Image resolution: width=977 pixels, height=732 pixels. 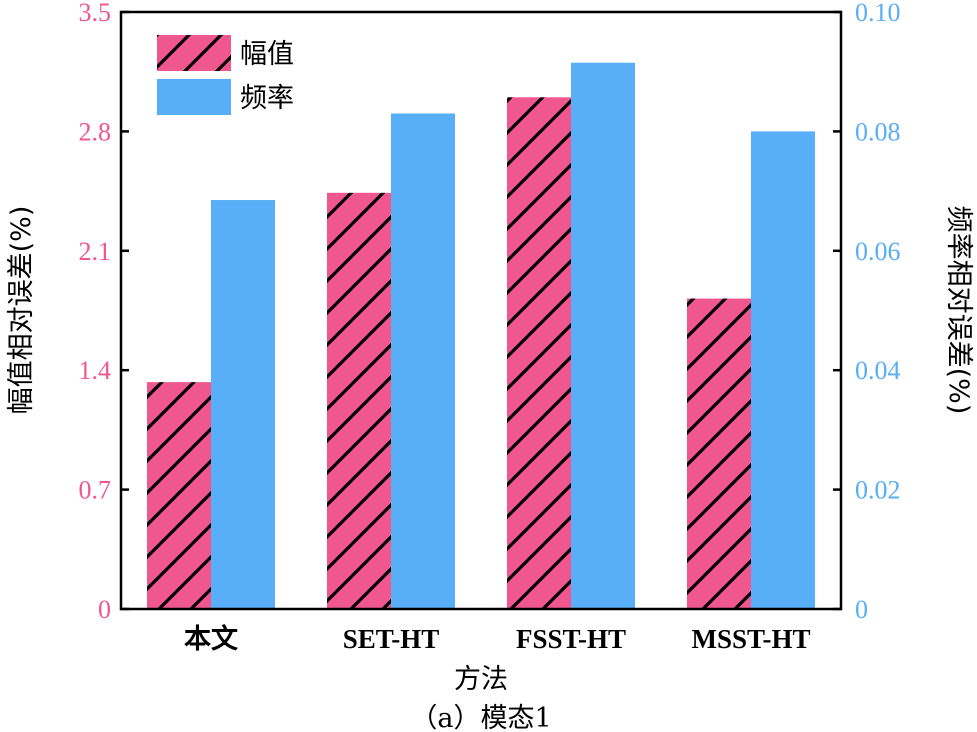 What do you see at coordinates (878, 131) in the screenshot?
I see `right-tick-label: 0.08` at bounding box center [878, 131].